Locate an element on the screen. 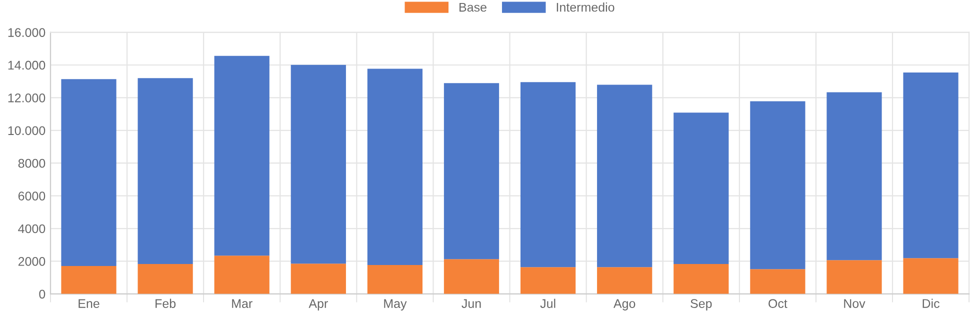 This screenshot has height=323, width=971. y-tick-label: 6000 is located at coordinates (32, 196).